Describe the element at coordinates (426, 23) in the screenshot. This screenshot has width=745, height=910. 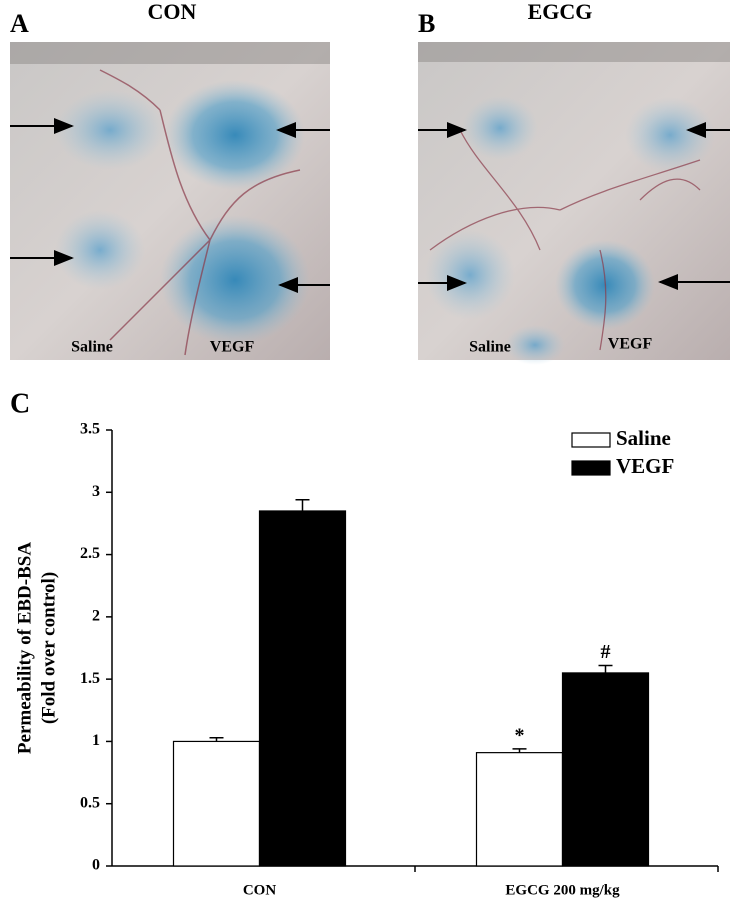
I see `panel-letter: B` at that location.